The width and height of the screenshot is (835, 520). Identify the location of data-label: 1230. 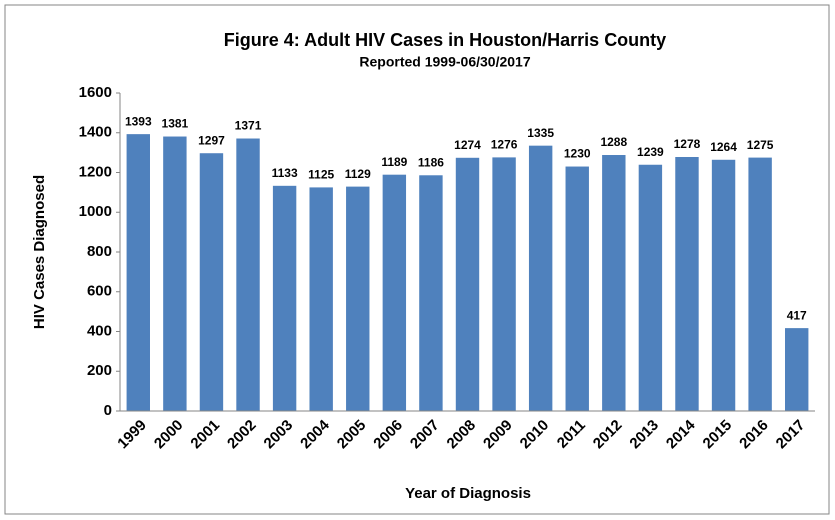
(577, 154).